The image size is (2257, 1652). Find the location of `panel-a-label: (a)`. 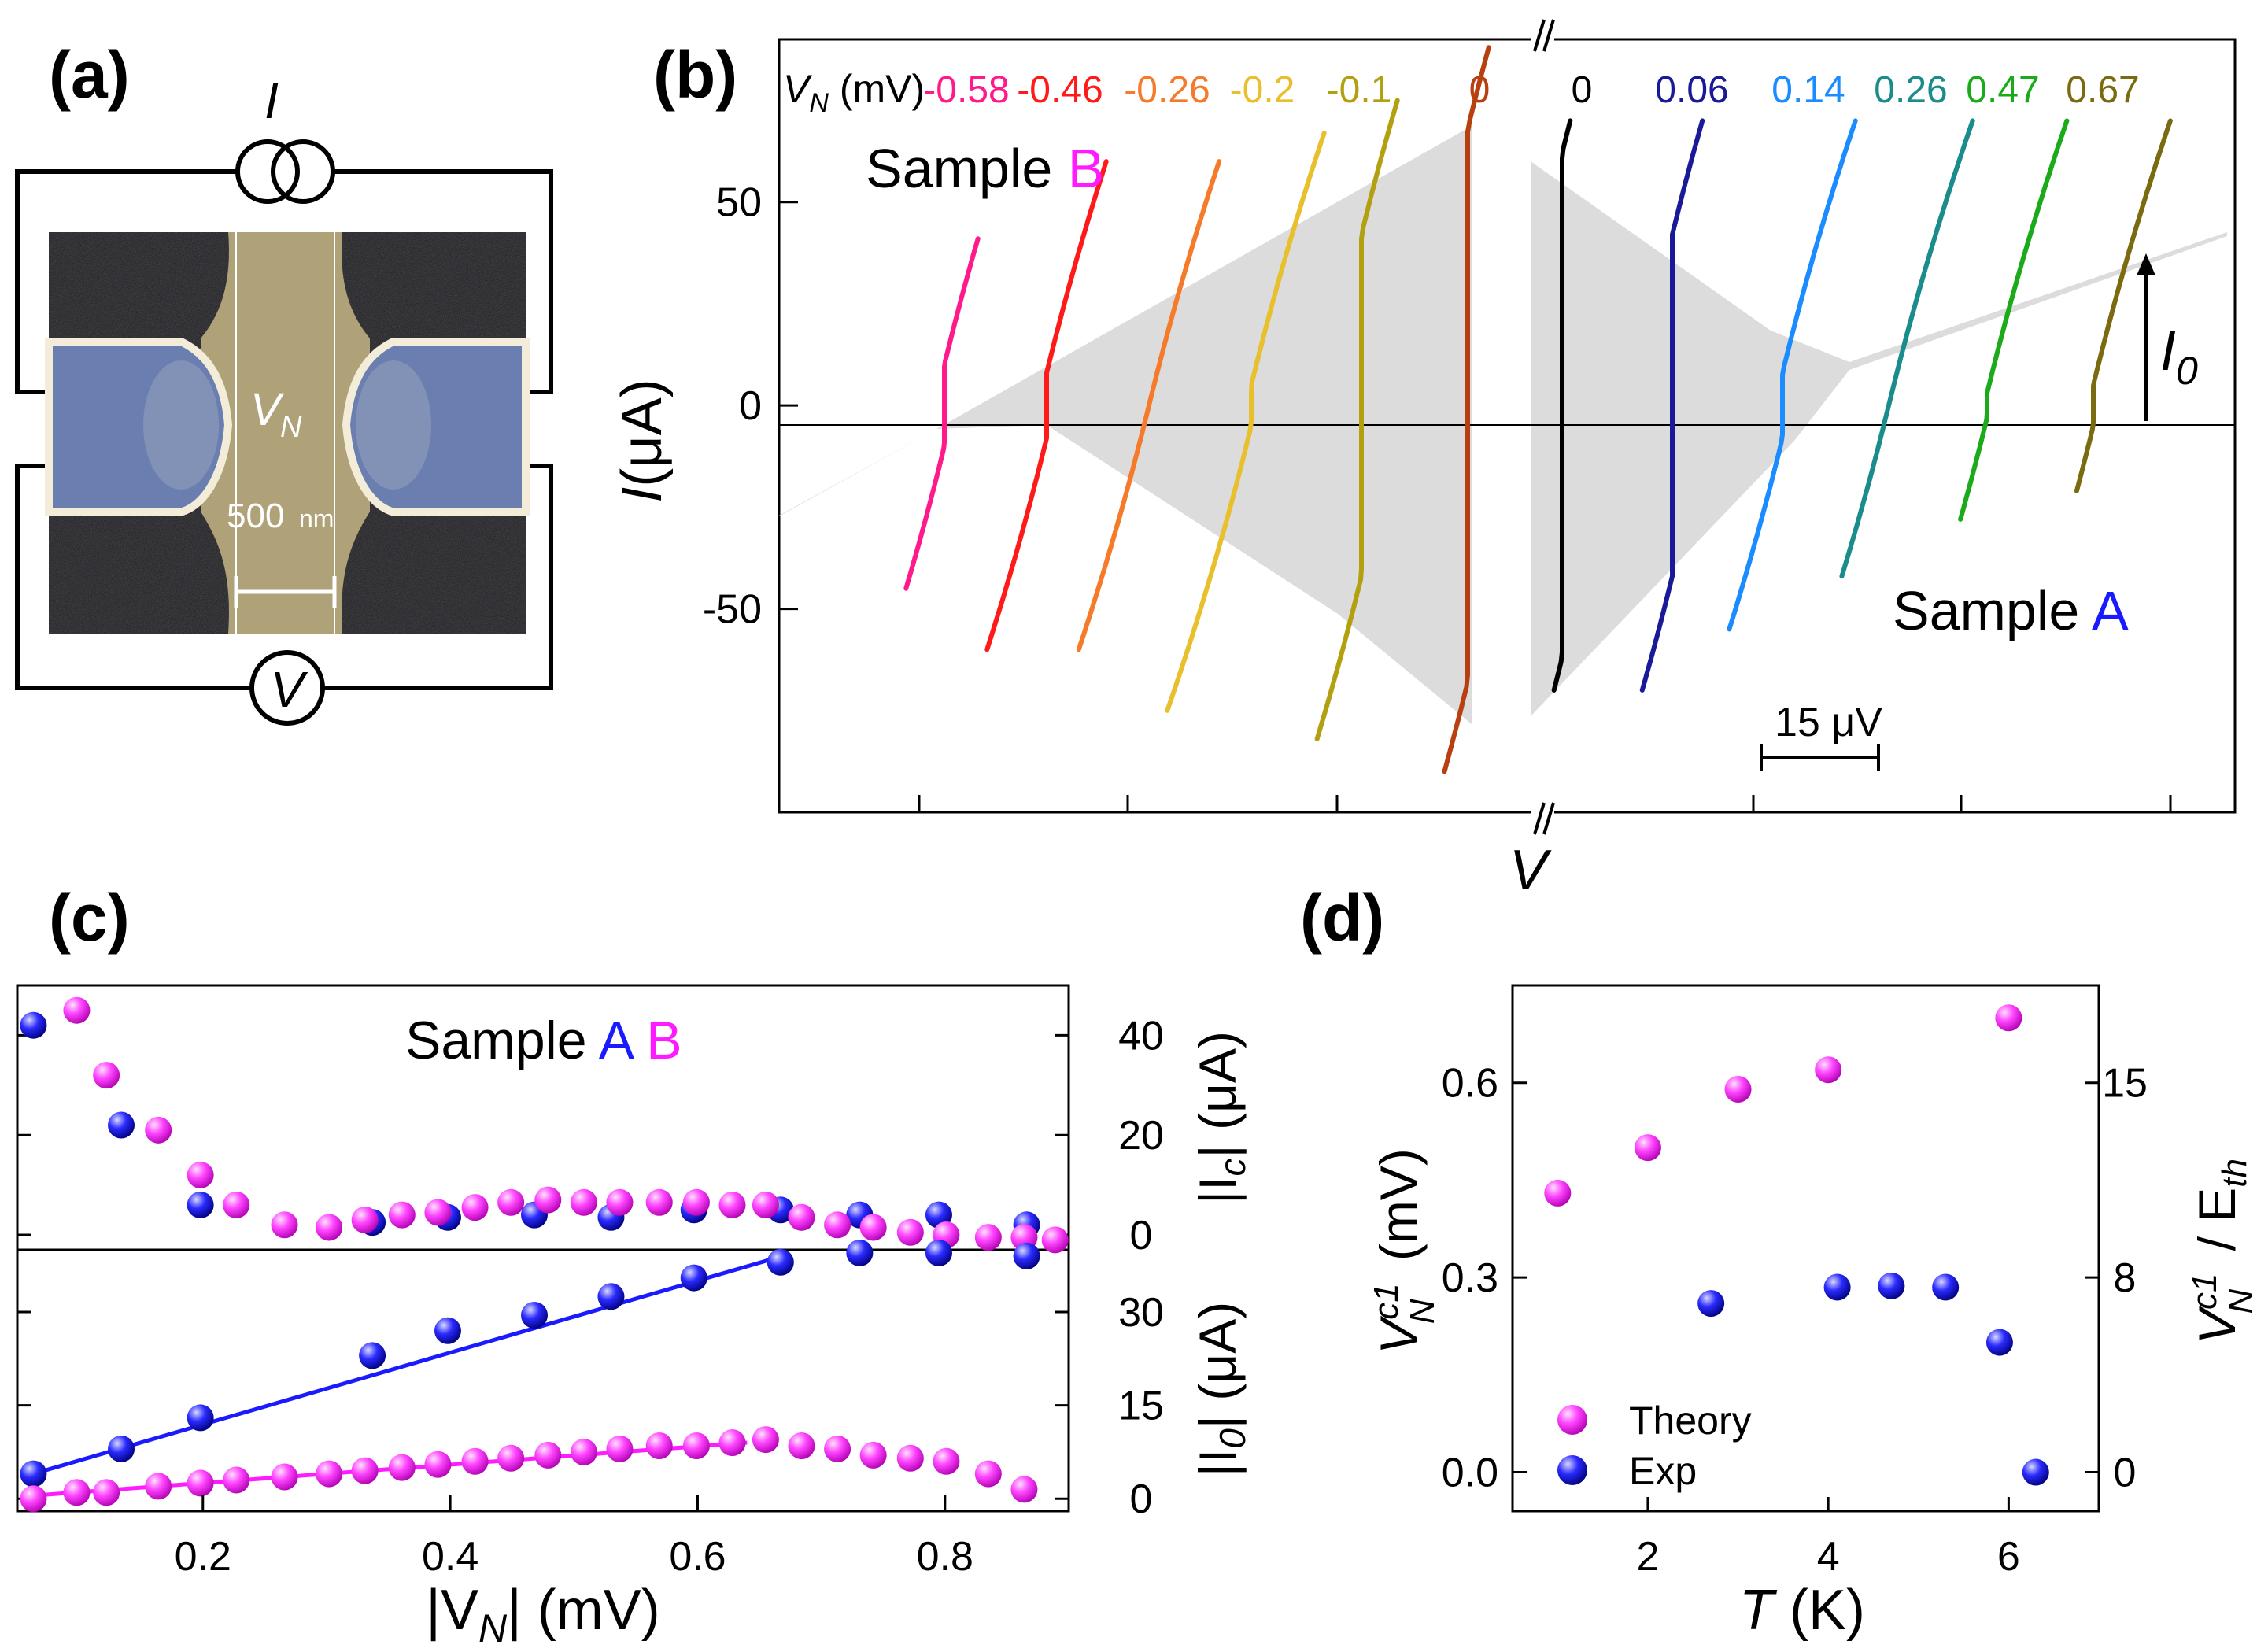

panel-a-label: (a) is located at coordinates (89, 75).